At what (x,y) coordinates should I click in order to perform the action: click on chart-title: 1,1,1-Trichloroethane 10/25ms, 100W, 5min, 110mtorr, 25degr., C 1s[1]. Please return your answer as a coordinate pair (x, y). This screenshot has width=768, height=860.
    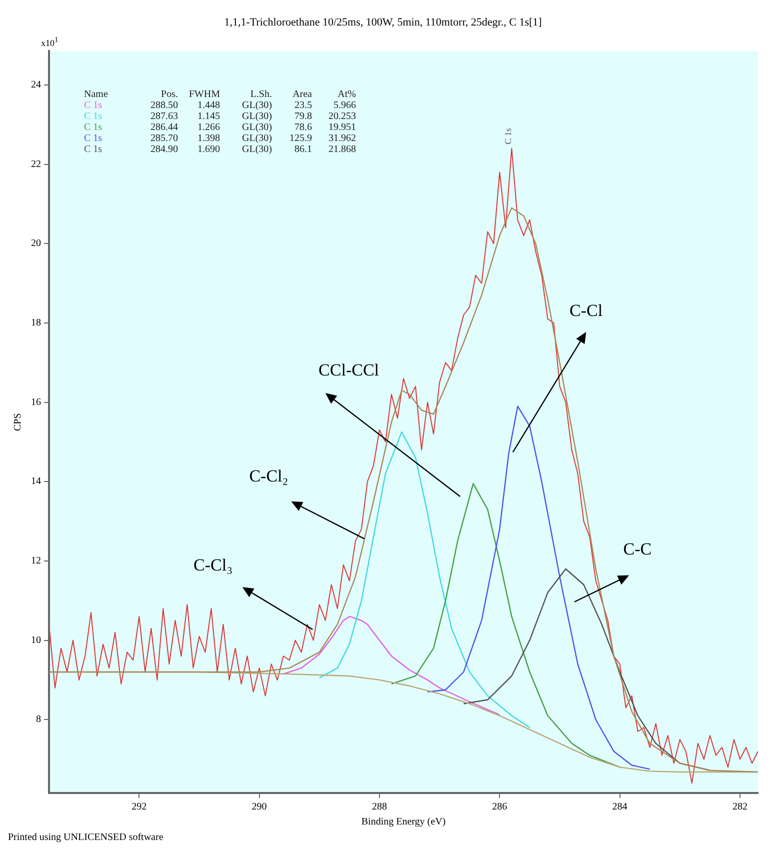
    Looking at the image, I should click on (383, 22).